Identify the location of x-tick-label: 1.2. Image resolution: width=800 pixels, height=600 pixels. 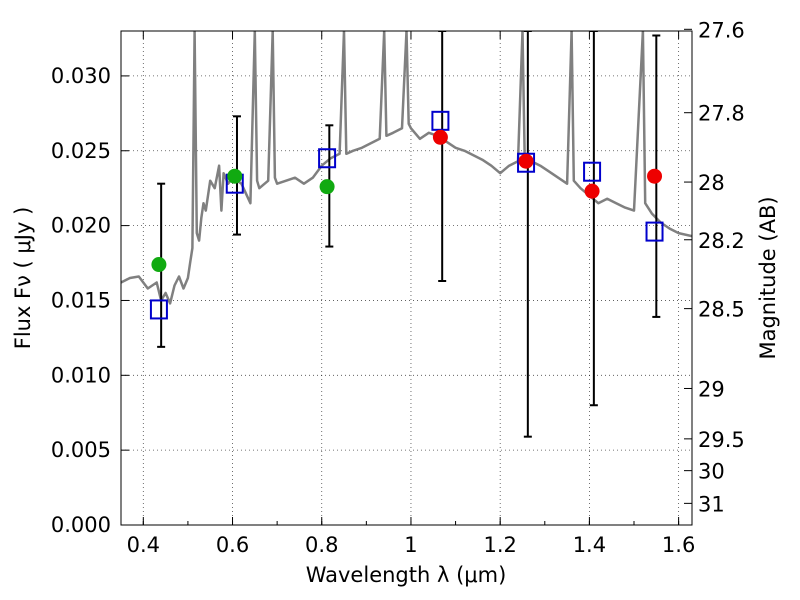
(499, 545).